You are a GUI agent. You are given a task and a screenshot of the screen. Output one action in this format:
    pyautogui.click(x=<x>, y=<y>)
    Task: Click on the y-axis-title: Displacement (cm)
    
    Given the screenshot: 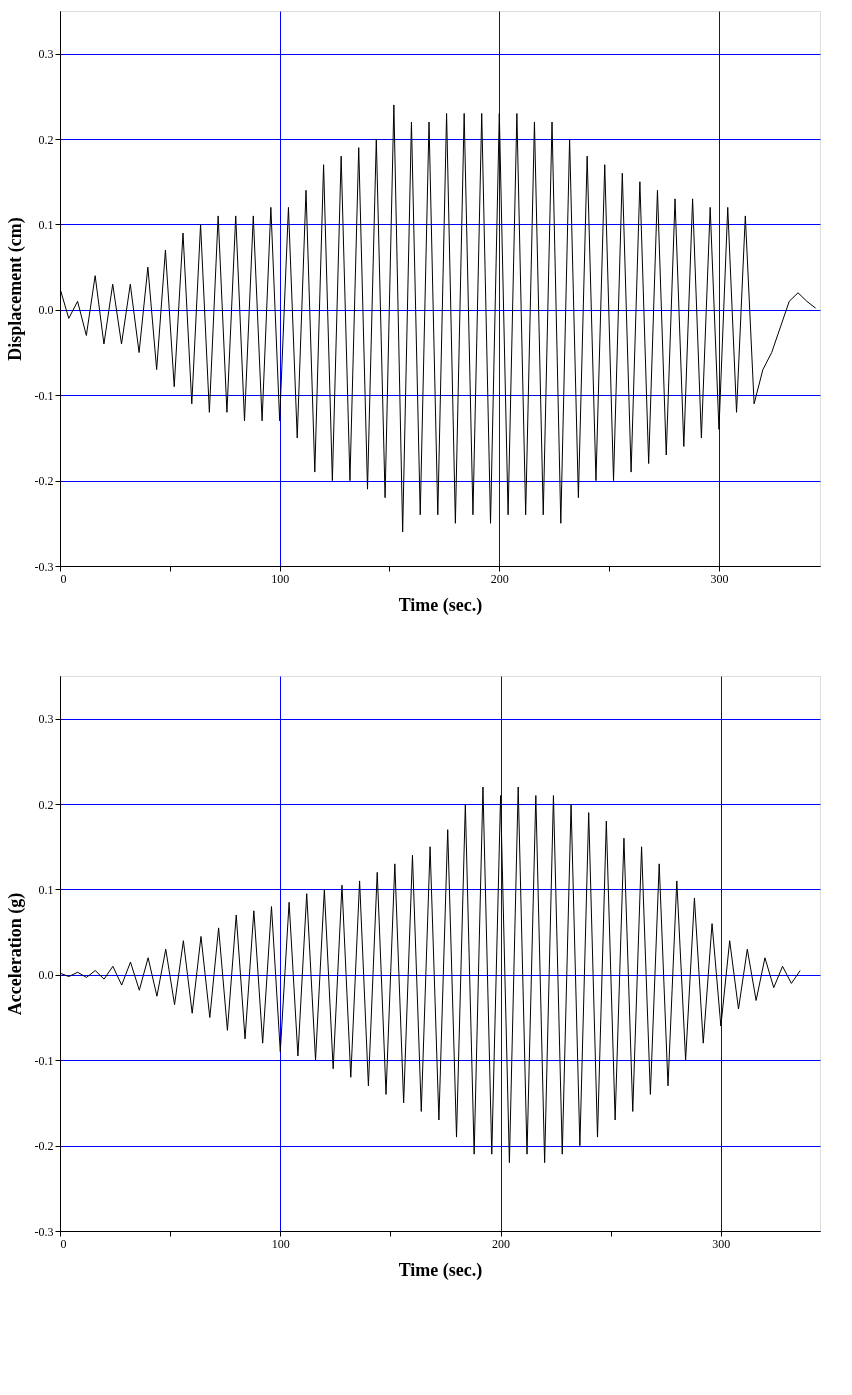 What is the action you would take?
    pyautogui.click(x=15, y=289)
    